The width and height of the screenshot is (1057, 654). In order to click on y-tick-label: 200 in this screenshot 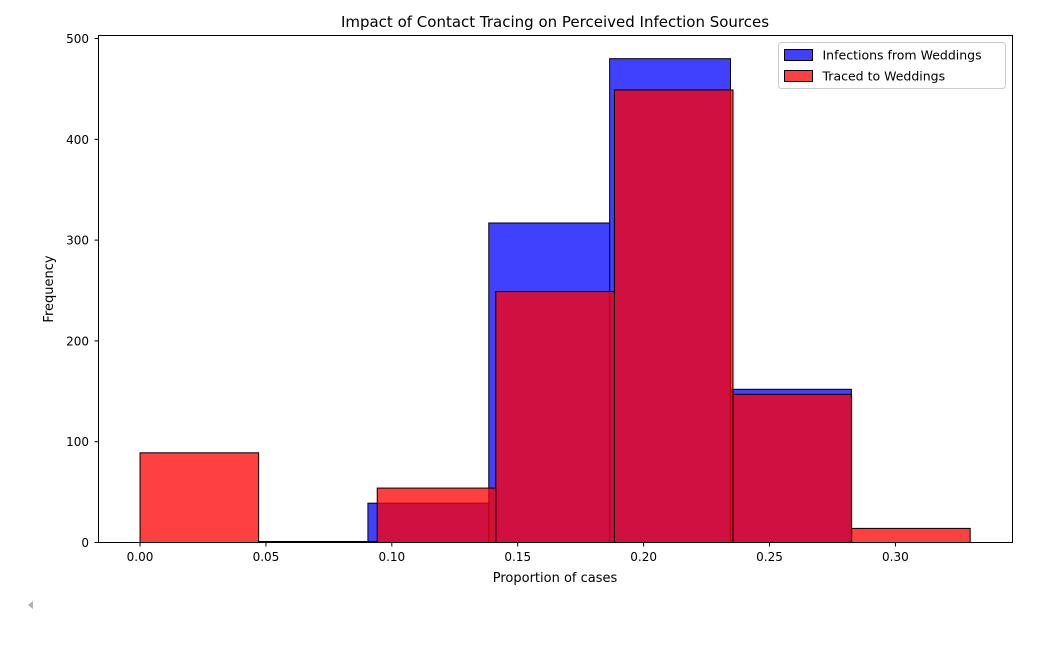, I will do `click(77, 341)`.